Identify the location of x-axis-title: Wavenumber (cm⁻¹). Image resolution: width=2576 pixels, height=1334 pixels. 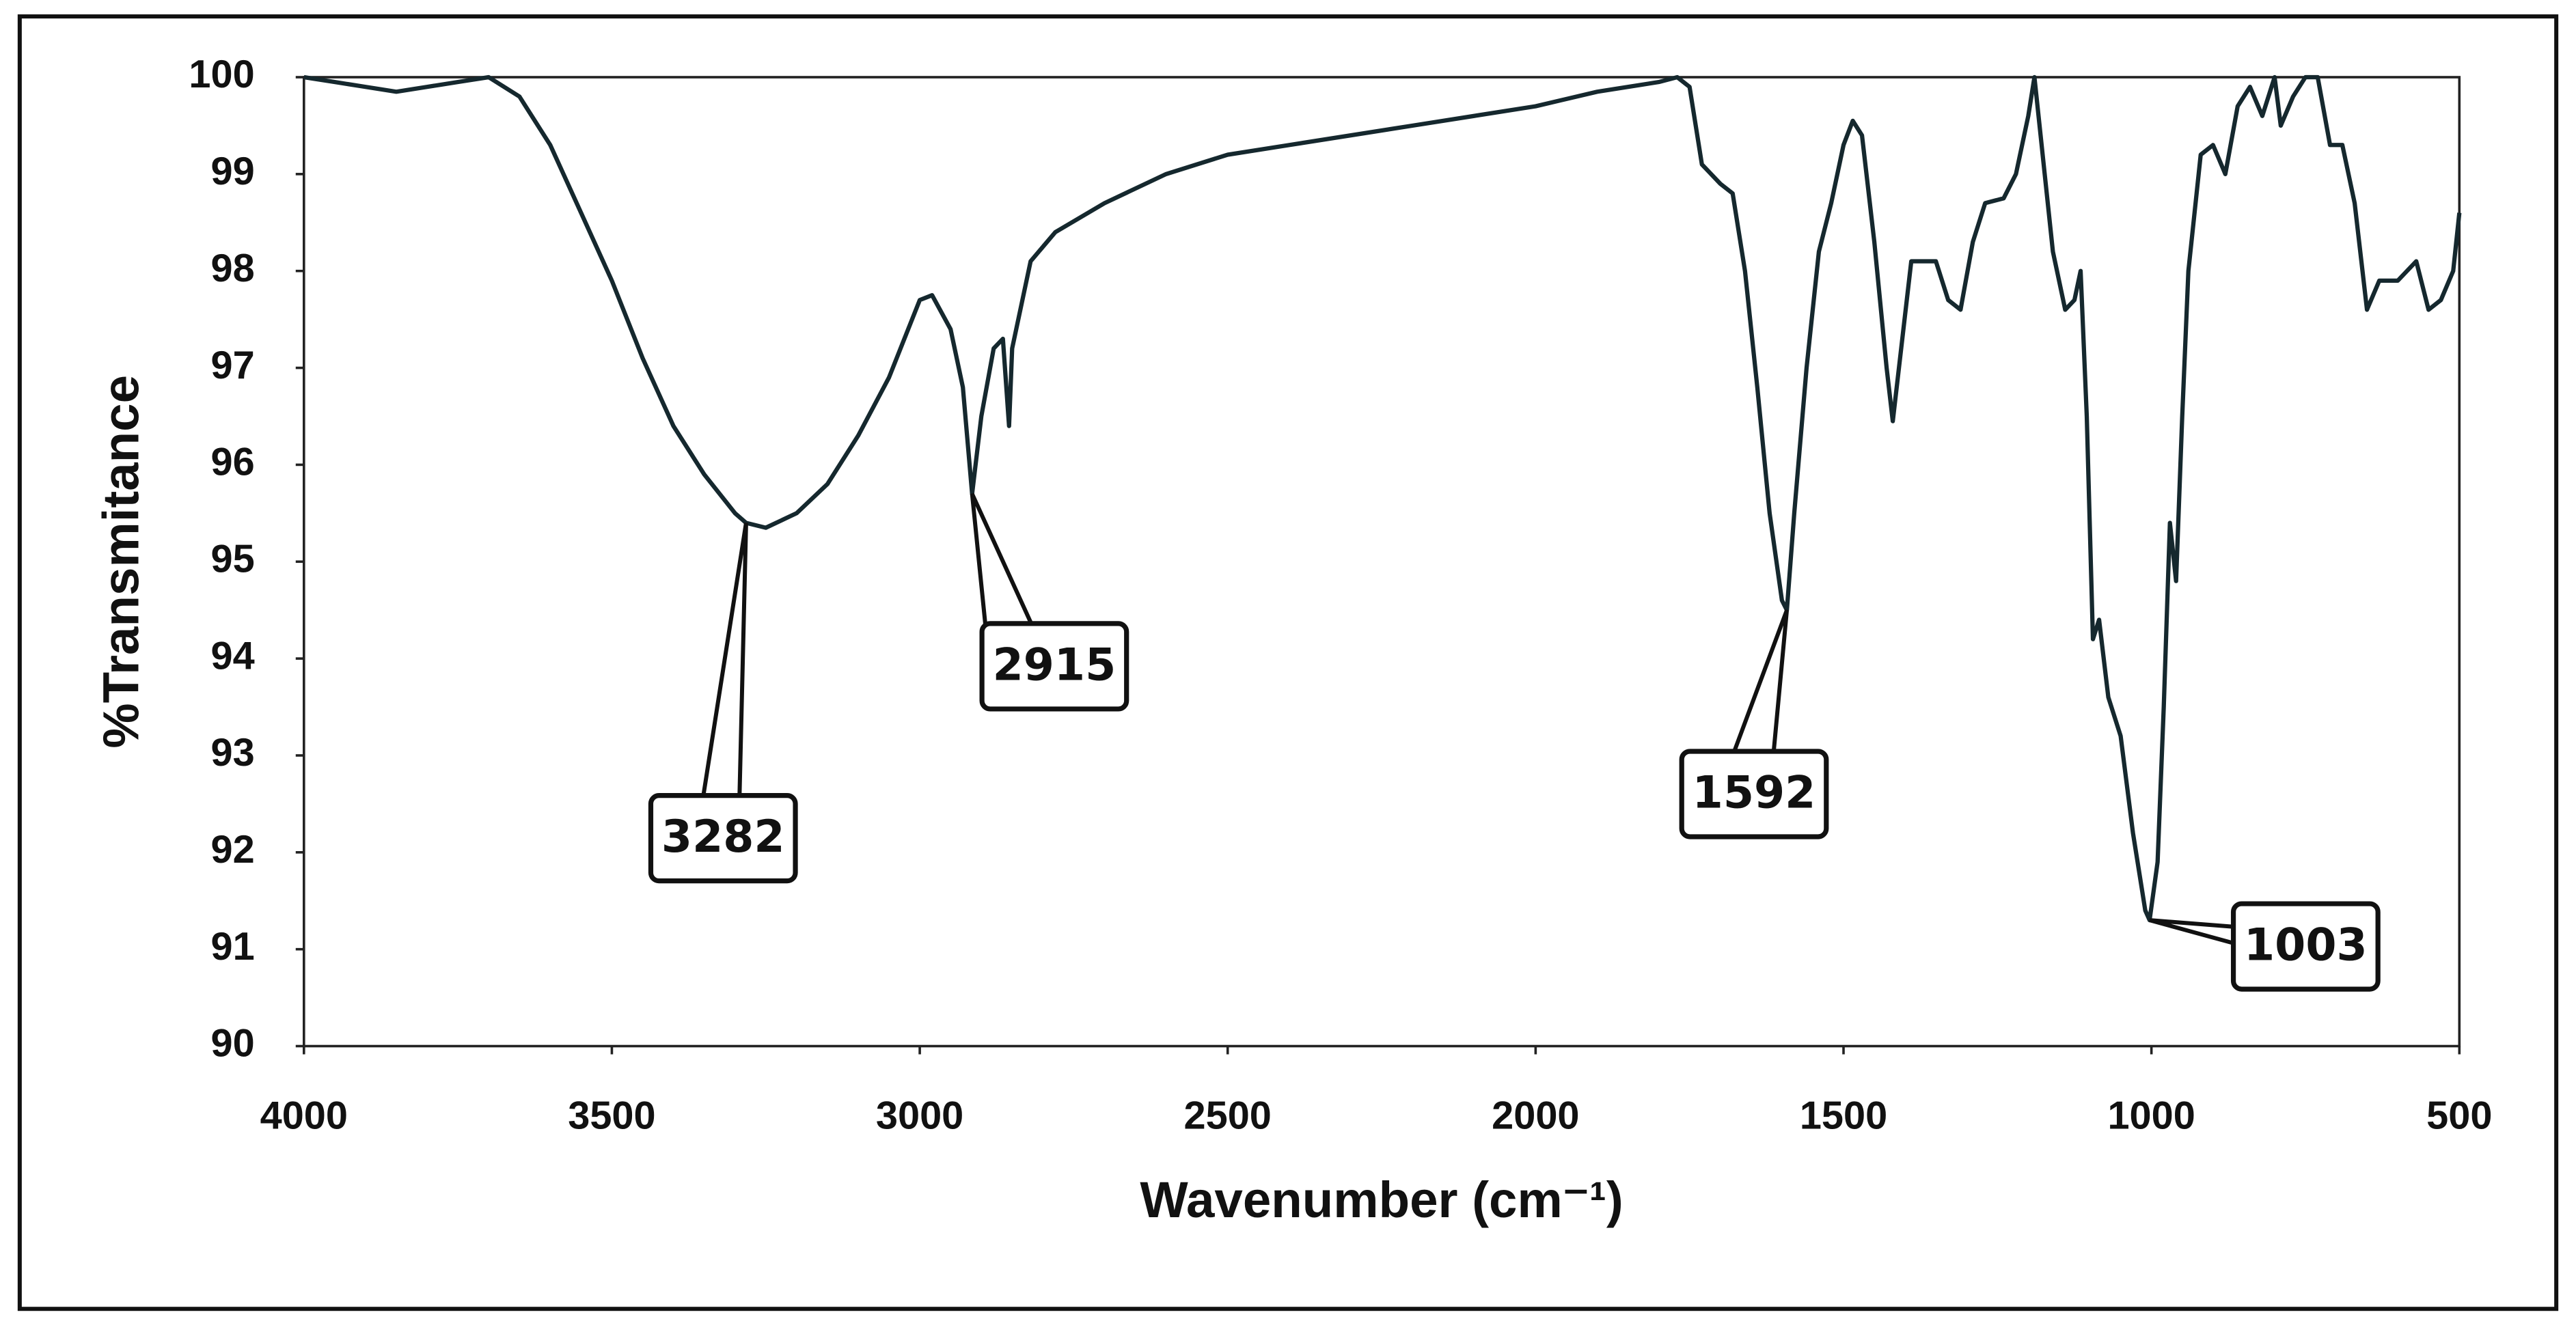
(1381, 1199).